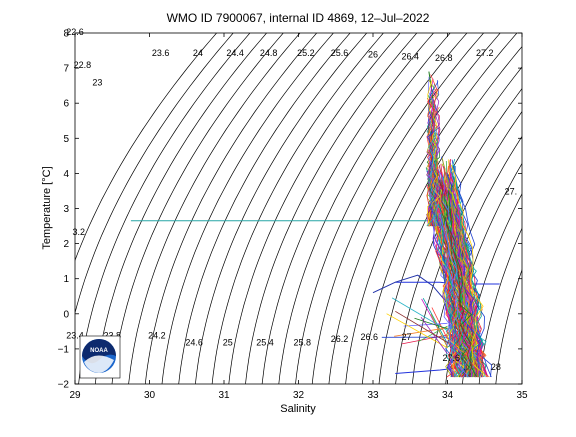  Describe the element at coordinates (66, 209) in the screenshot. I see `y-tick-label: 3` at that location.